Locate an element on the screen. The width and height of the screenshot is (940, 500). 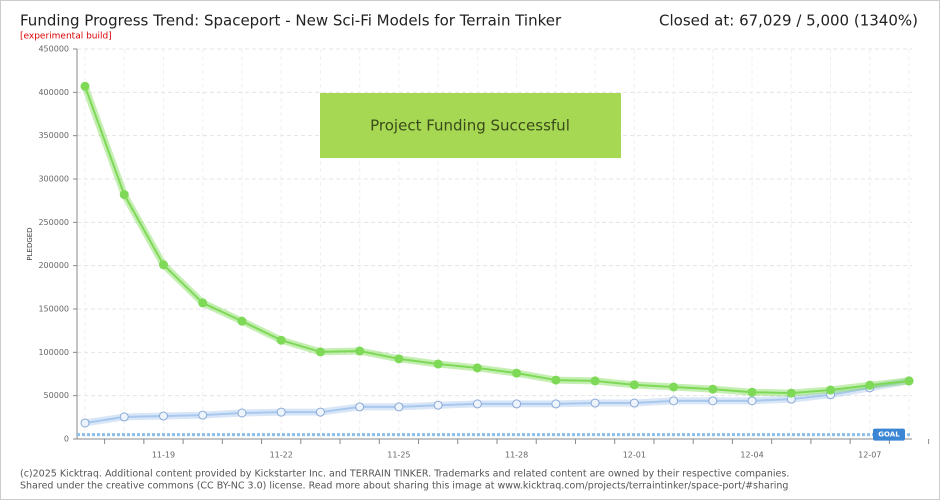
y-tick-label: 350000 is located at coordinates (53, 135).